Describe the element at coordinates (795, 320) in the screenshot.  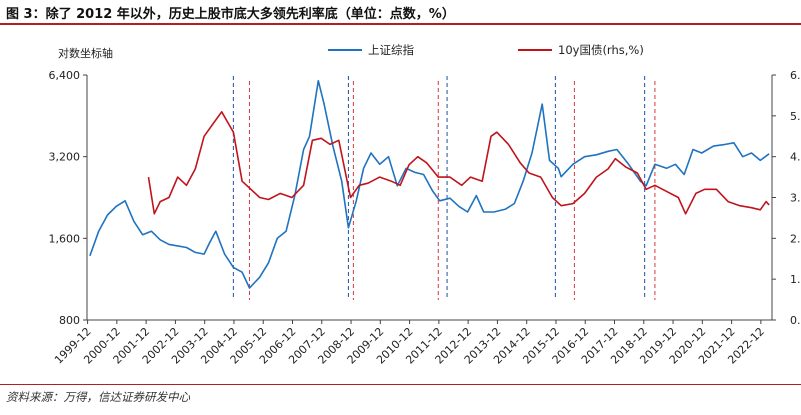
I see `right-tick-label: 0.` at that location.